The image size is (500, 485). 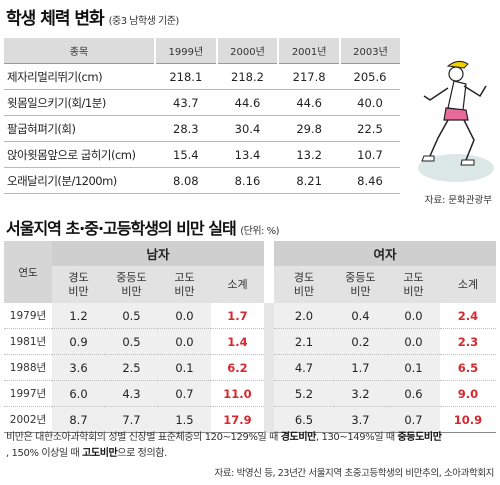 I want to click on female-group-header: 여자, so click(x=379, y=253).